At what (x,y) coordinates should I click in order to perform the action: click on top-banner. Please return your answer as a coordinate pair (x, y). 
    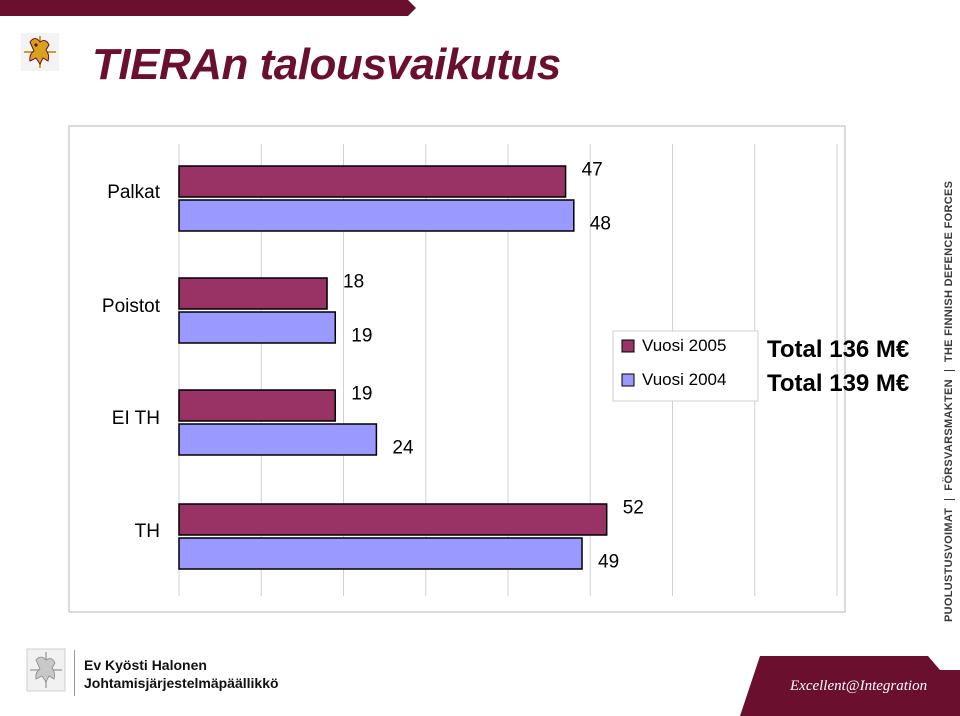
    Looking at the image, I should click on (208, 8).